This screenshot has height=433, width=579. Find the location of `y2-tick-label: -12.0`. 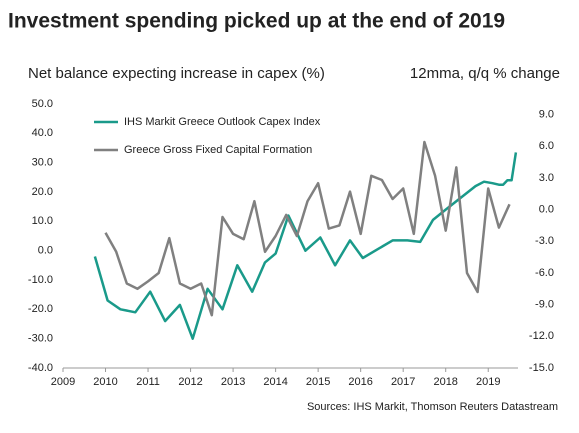

y2-tick-label: -12.0 is located at coordinates (541, 336).